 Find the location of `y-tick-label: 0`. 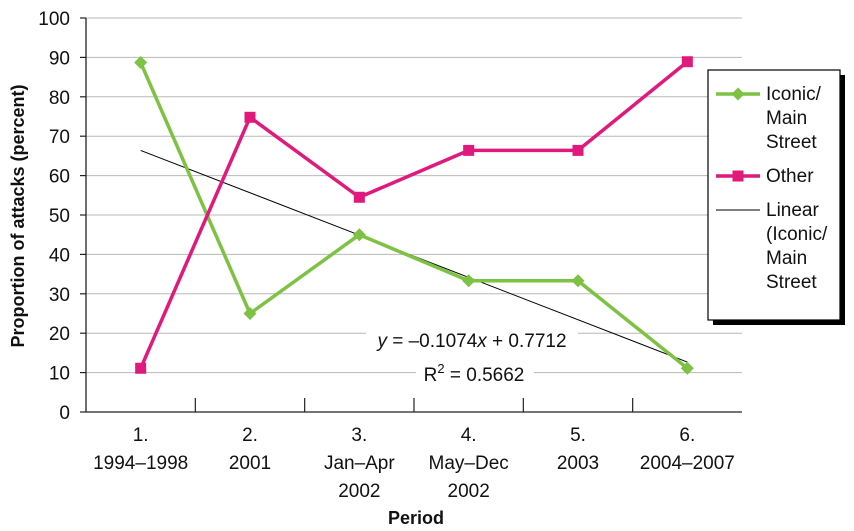

y-tick-label: 0 is located at coordinates (64, 413).